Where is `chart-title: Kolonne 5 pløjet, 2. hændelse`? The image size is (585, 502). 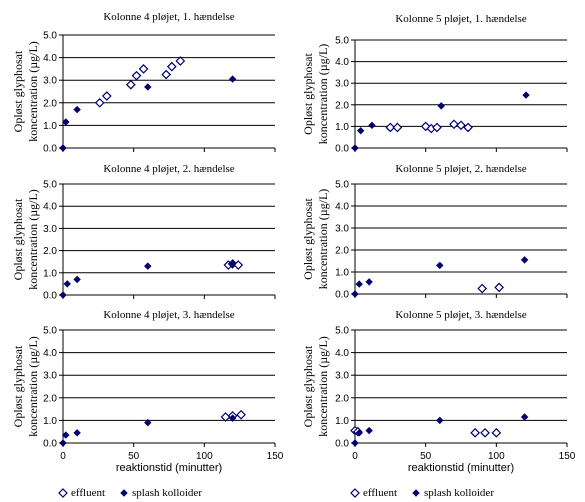 chart-title: Kolonne 5 pløjet, 2. hændelse is located at coordinates (460, 169).